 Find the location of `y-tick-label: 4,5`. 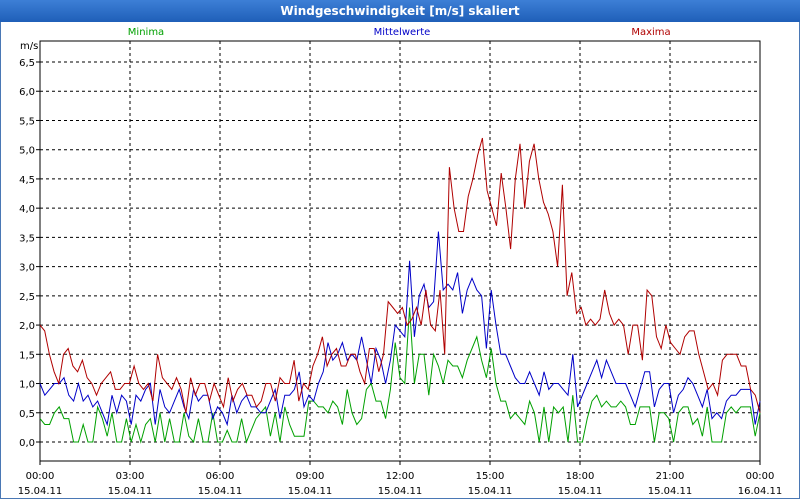

y-tick-label: 4,5 is located at coordinates (27, 180).